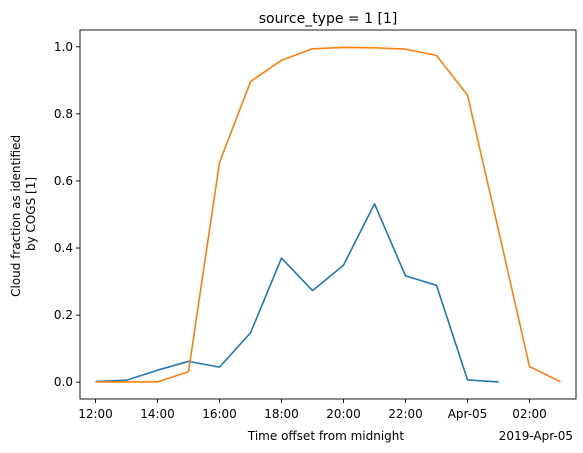 Image resolution: width=583 pixels, height=453 pixels. What do you see at coordinates (31, 214) in the screenshot?
I see `y-axis-label-line-2: by COGS [1]` at bounding box center [31, 214].